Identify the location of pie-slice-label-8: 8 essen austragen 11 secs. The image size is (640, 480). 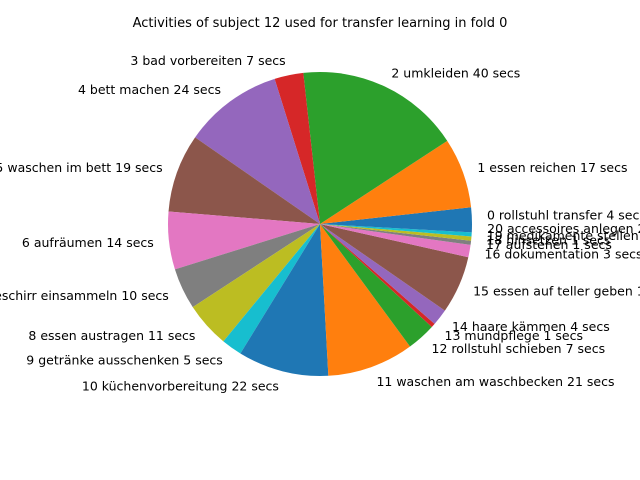
(111, 335).